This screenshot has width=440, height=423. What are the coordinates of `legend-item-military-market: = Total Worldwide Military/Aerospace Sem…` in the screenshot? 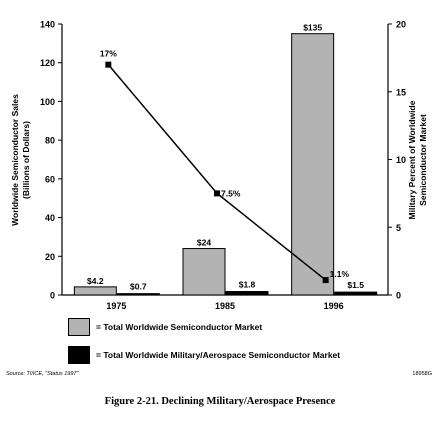 It's located at (204, 355).